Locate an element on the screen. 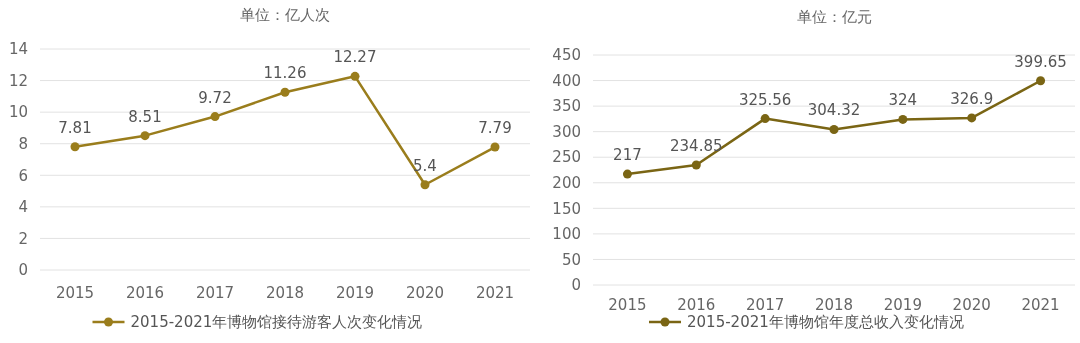 Image resolution: width=1080 pixels, height=343 pixels. y-tick-label: 400 is located at coordinates (566, 80).